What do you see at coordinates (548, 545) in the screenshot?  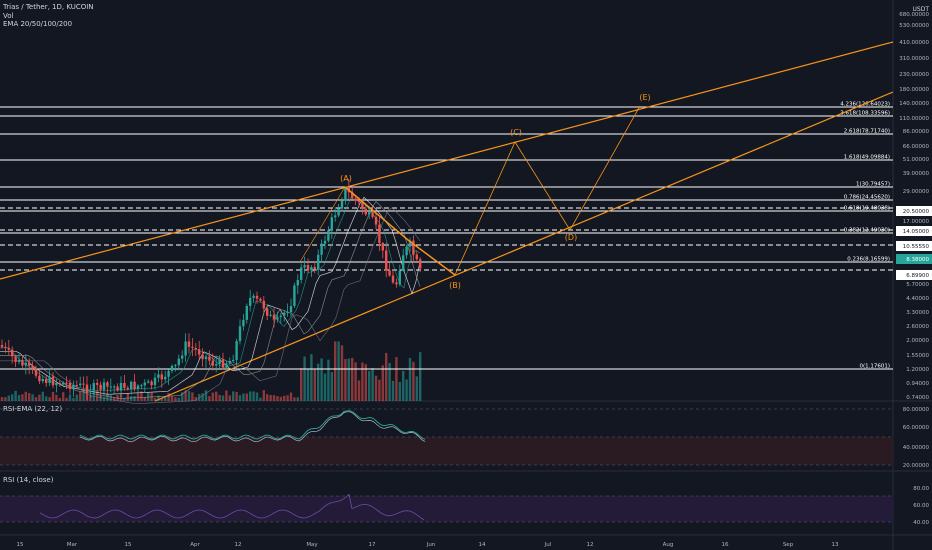 I see `time-tick-label: Jul` at bounding box center [548, 545].